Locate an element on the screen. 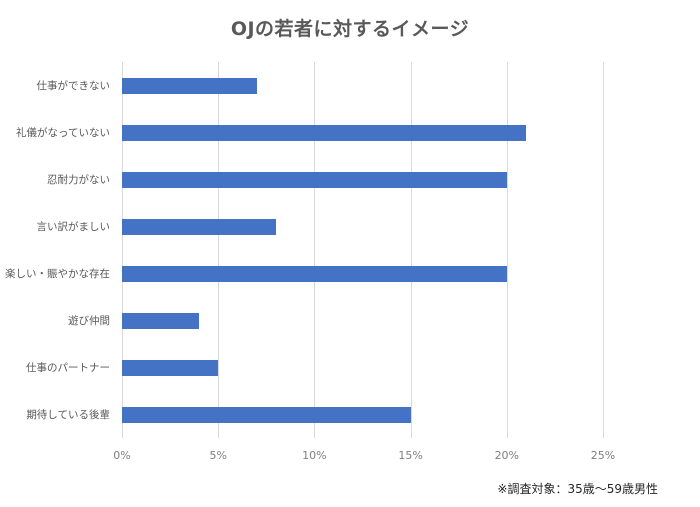 This screenshot has width=700, height=507. chart-title: OJの若者に対するイメージ is located at coordinates (350, 29).